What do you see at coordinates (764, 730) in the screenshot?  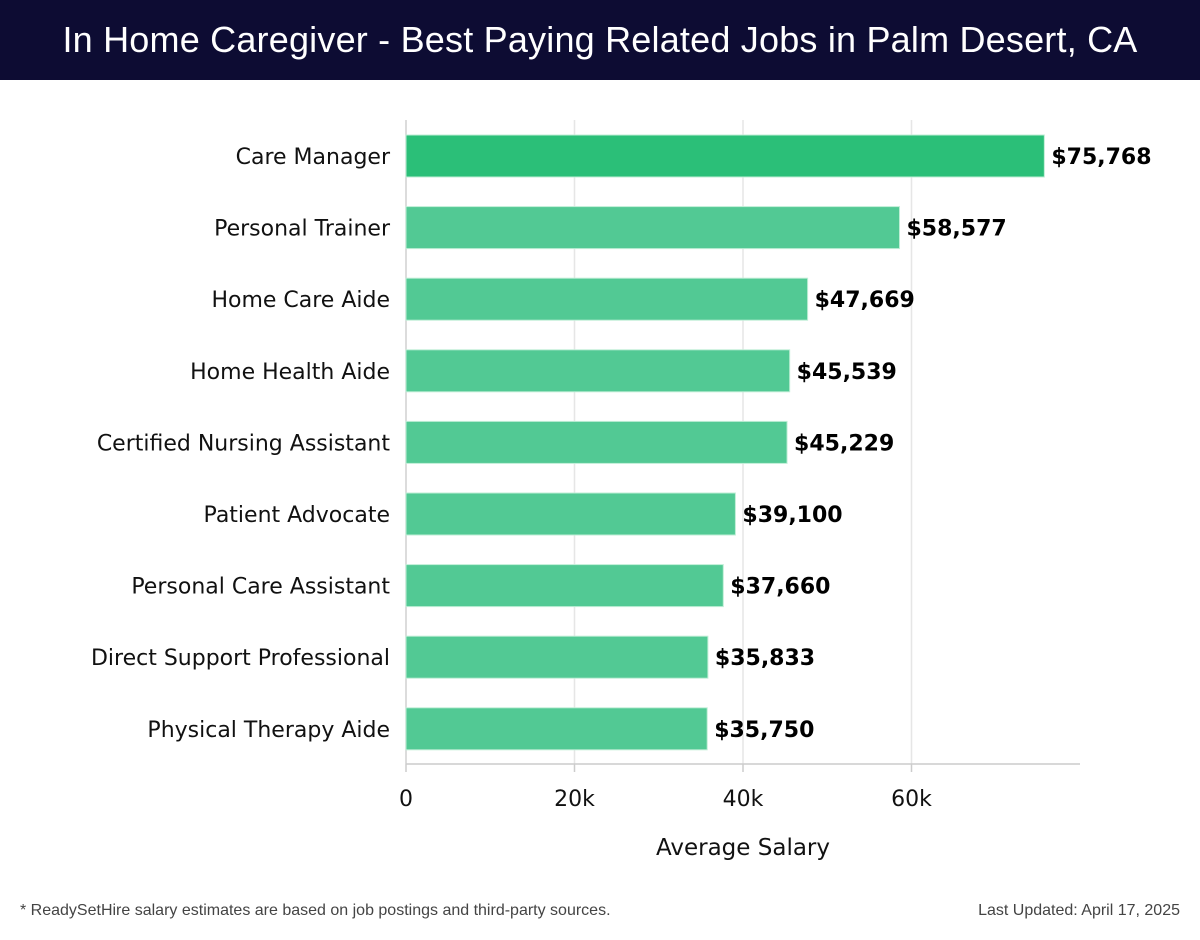 I see `value-label: $35,750` at bounding box center [764, 730].